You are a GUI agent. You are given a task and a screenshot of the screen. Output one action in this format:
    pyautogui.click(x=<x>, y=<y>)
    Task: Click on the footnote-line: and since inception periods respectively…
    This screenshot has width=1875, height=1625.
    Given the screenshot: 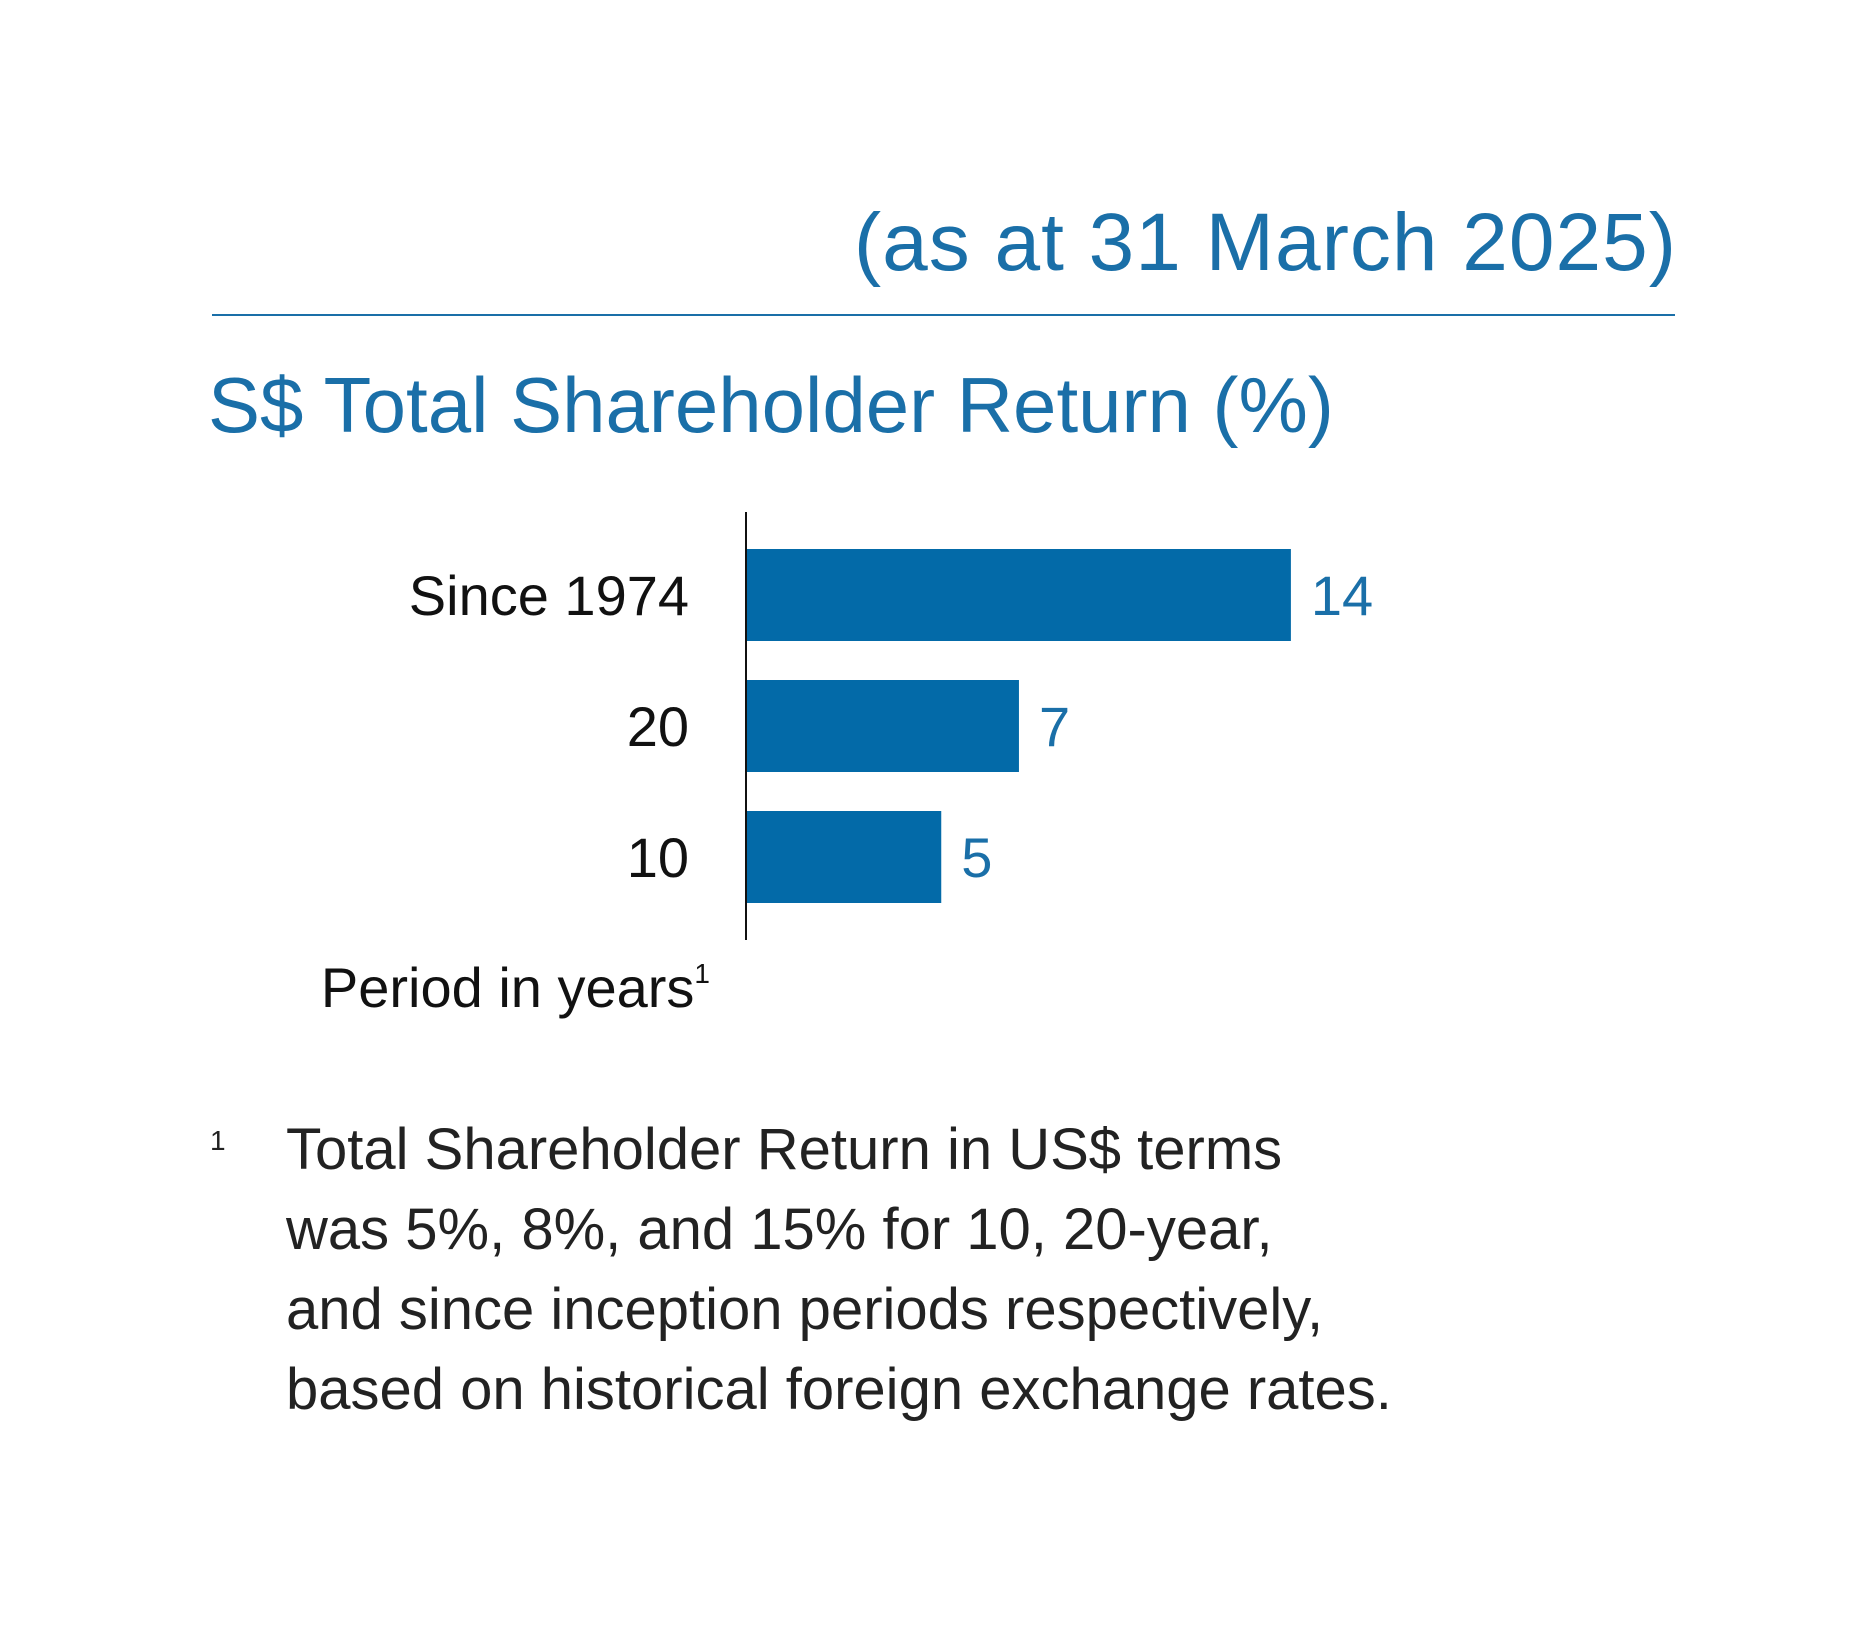 What is the action you would take?
    pyautogui.click(x=805, y=1309)
    